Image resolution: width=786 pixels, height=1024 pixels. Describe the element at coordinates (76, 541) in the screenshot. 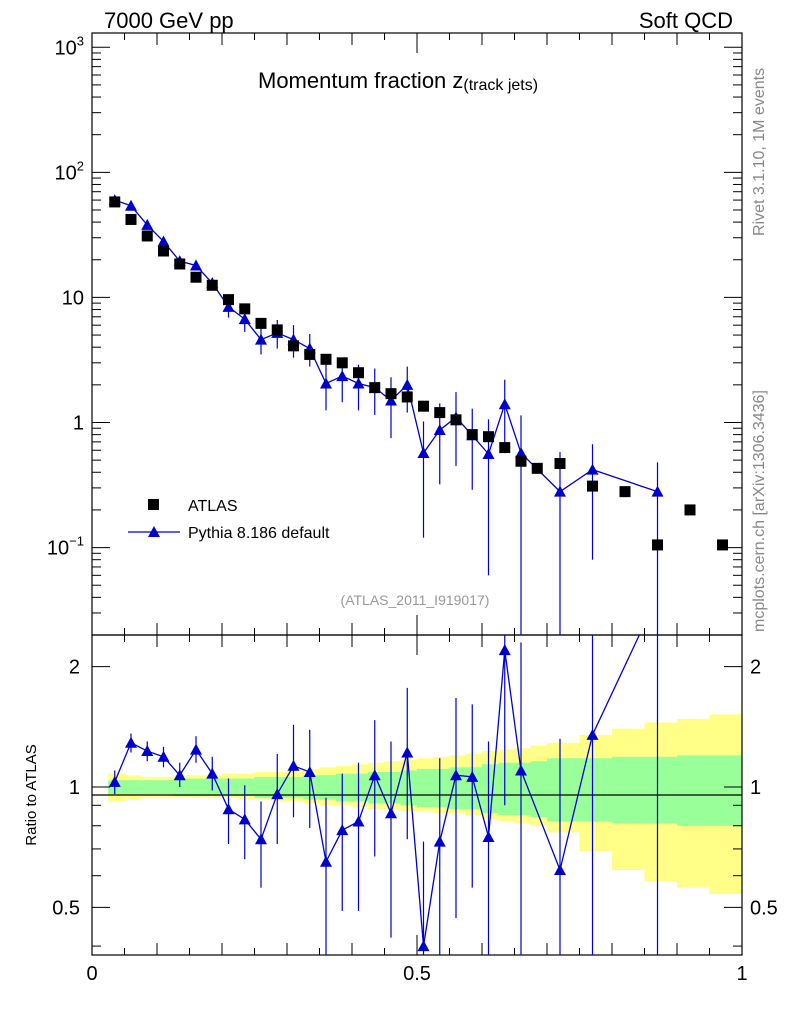

I see `main-ytick-label-exp: −1` at that location.